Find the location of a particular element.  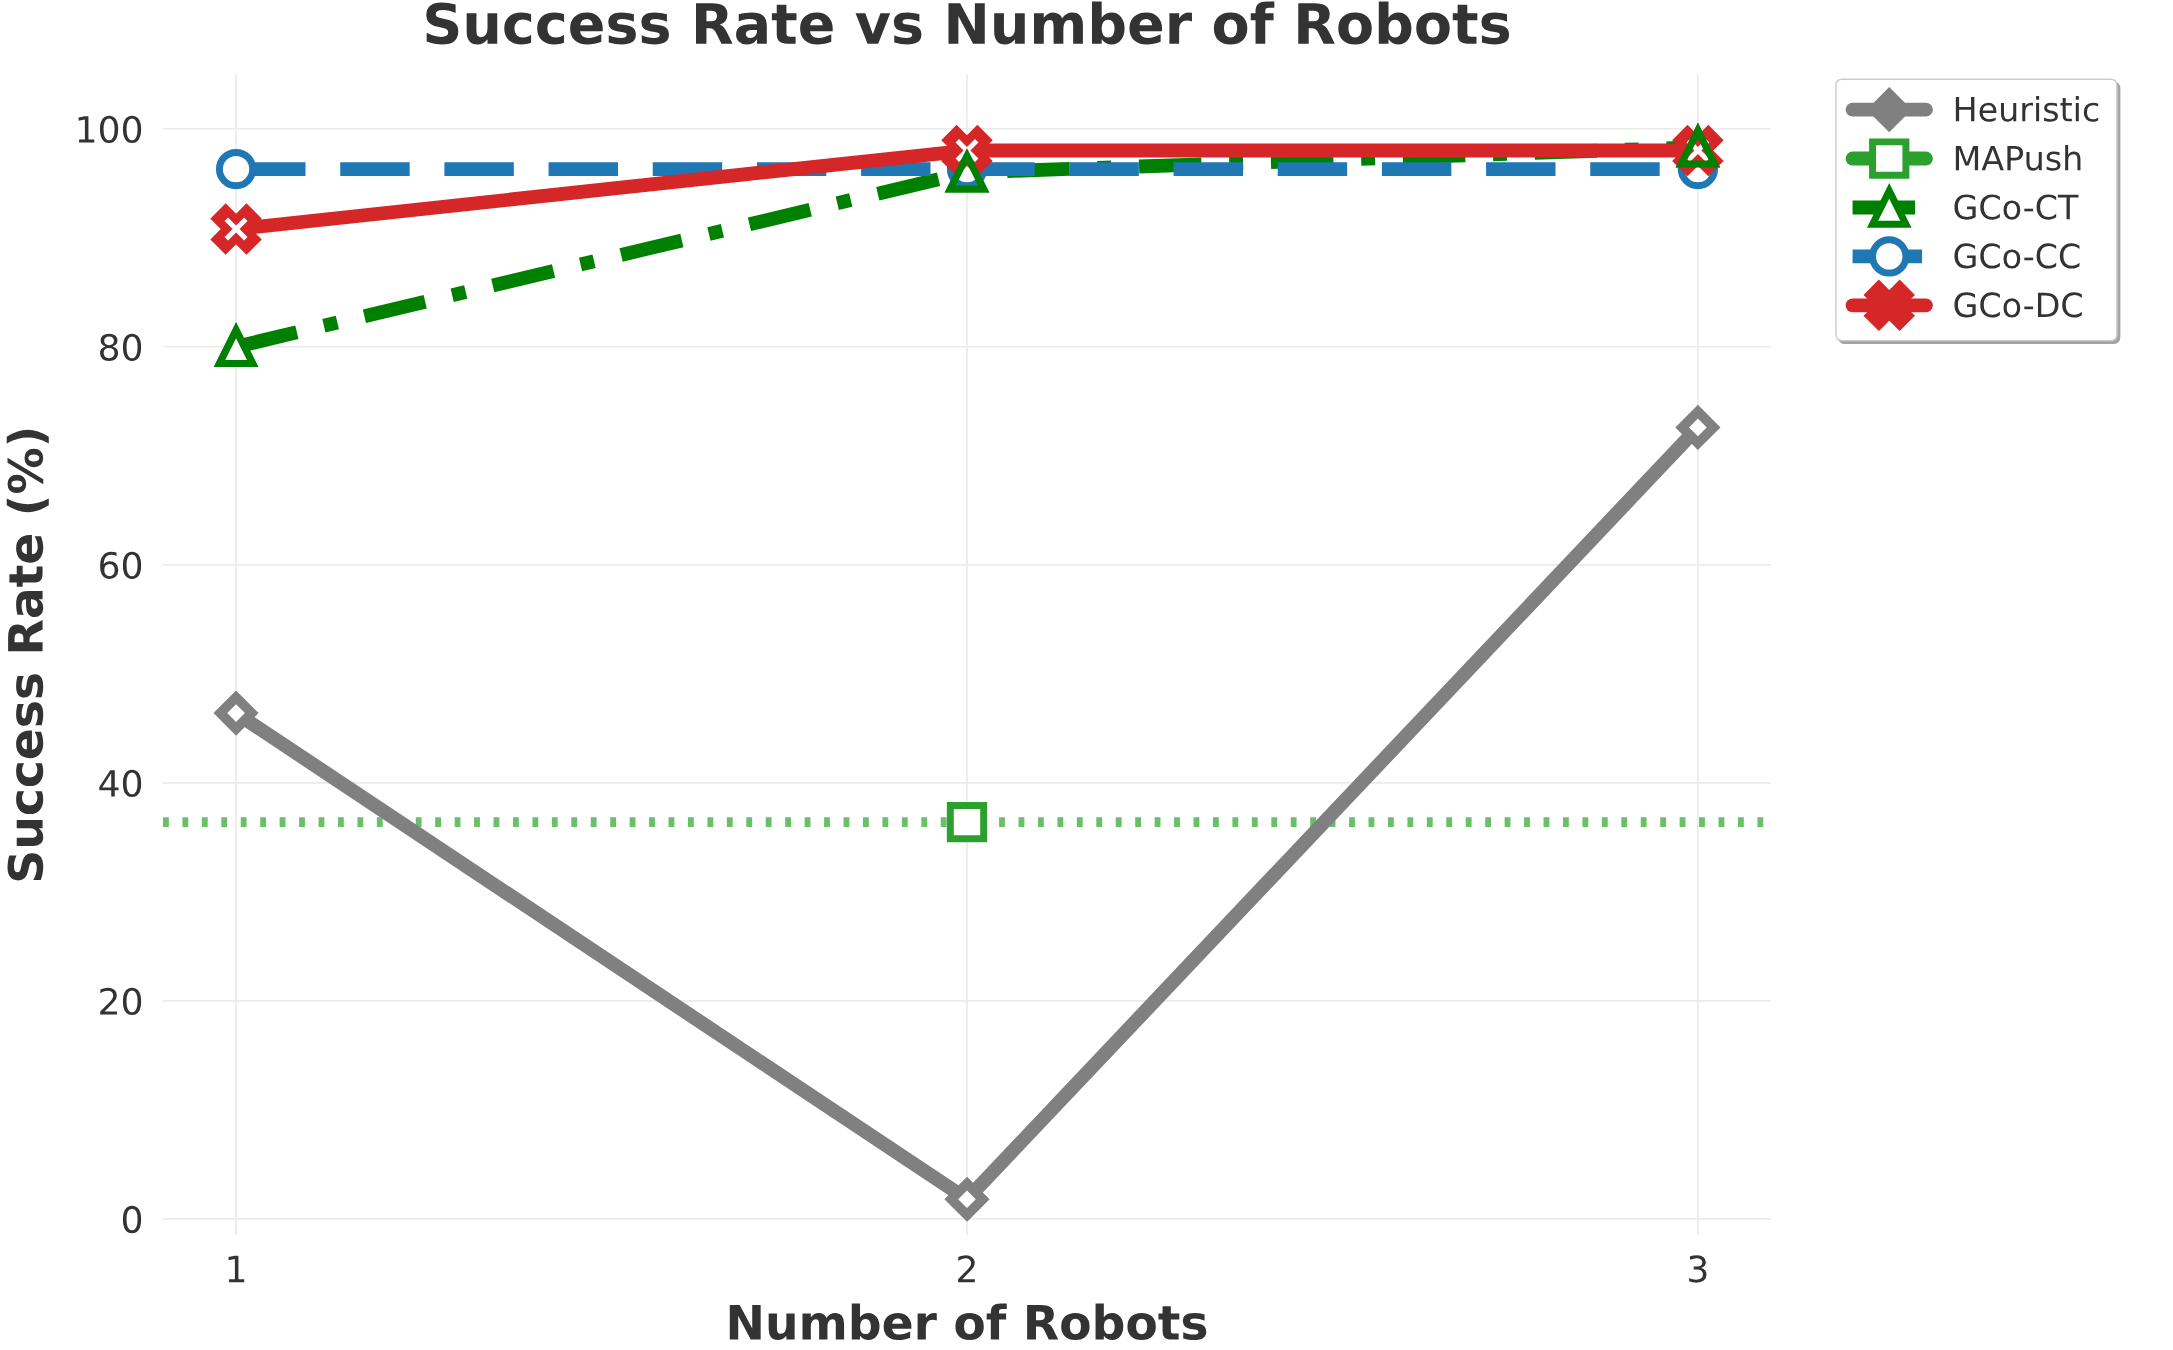

legend-label: GCo-CC is located at coordinates (2017, 256).